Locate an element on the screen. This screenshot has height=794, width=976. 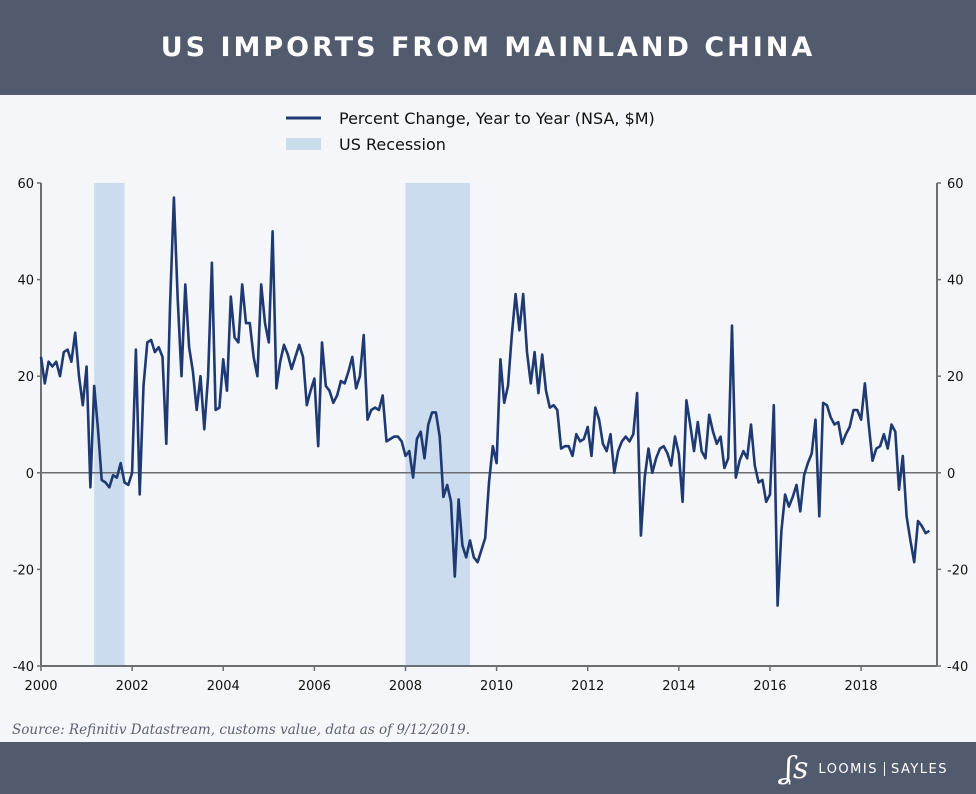
legend-label-recession: US Recession is located at coordinates (392, 144).